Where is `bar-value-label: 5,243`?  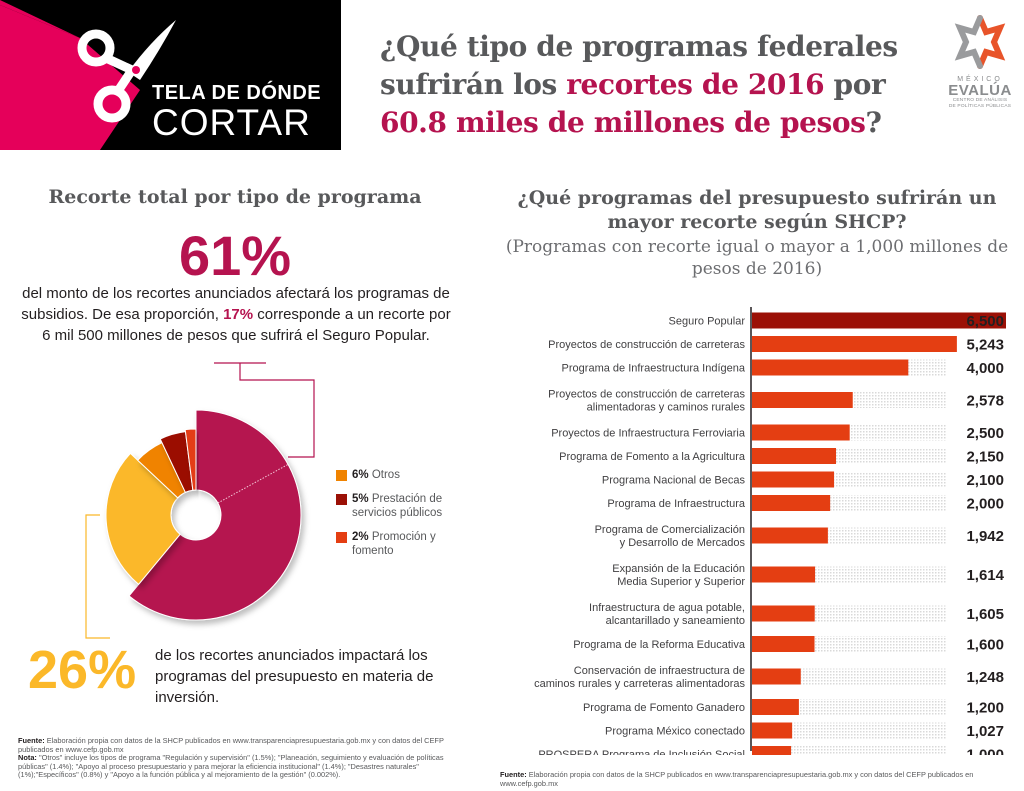
bar-value-label: 5,243 is located at coordinates (985, 345).